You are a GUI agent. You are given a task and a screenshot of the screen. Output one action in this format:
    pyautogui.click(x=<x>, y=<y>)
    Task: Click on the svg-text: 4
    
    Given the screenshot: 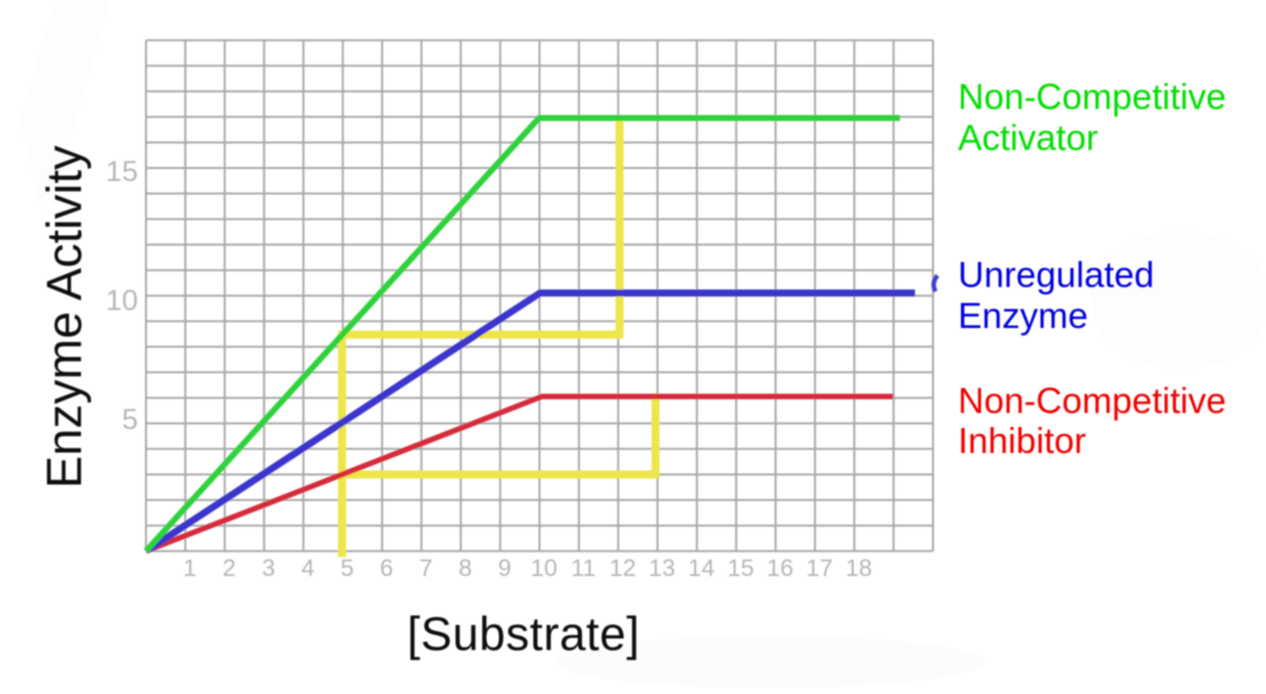 What is the action you would take?
    pyautogui.click(x=307, y=568)
    